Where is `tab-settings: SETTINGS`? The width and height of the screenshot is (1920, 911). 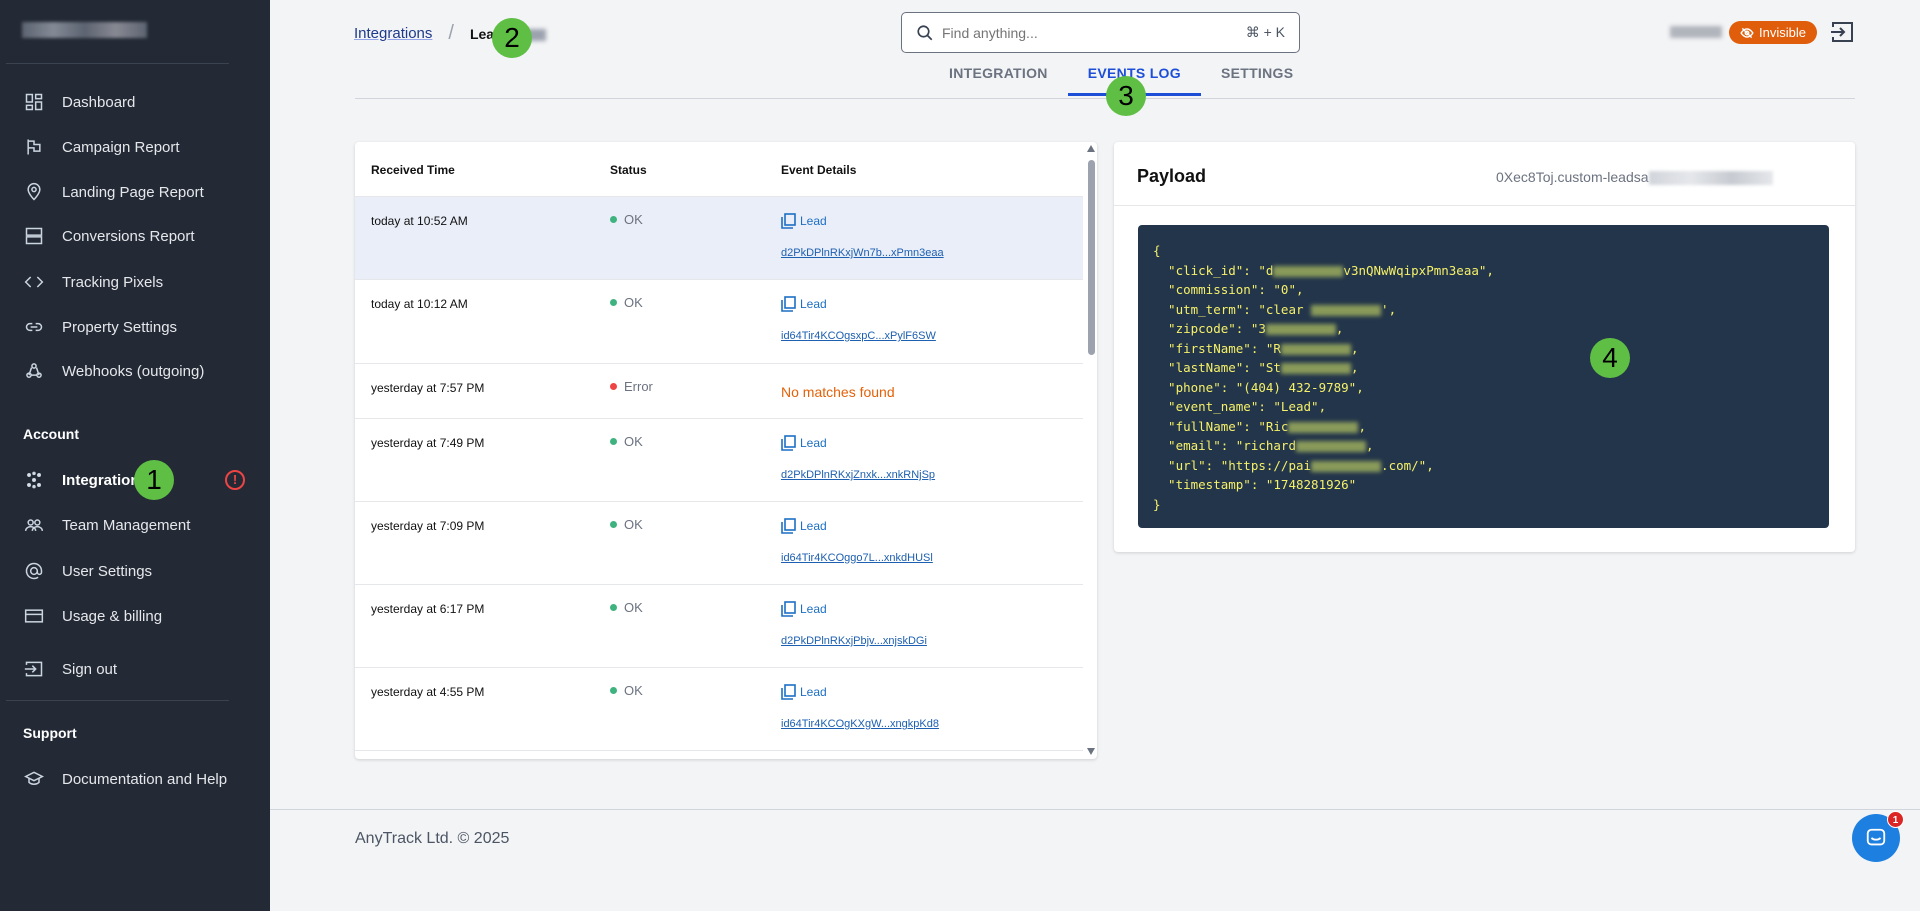
tab-settings: SETTINGS is located at coordinates (1257, 73).